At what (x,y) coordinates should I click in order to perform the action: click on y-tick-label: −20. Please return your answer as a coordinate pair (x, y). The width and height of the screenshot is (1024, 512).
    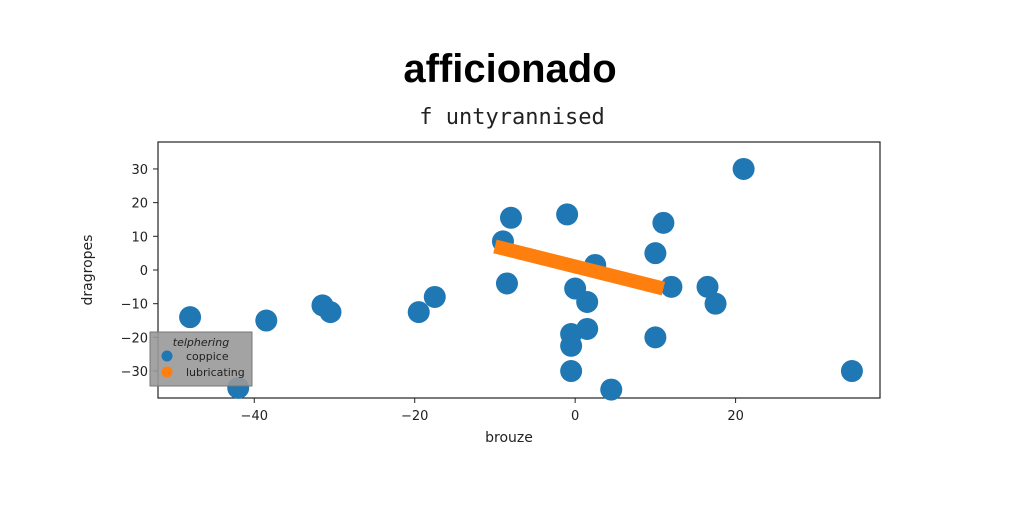
    Looking at the image, I should click on (134, 338).